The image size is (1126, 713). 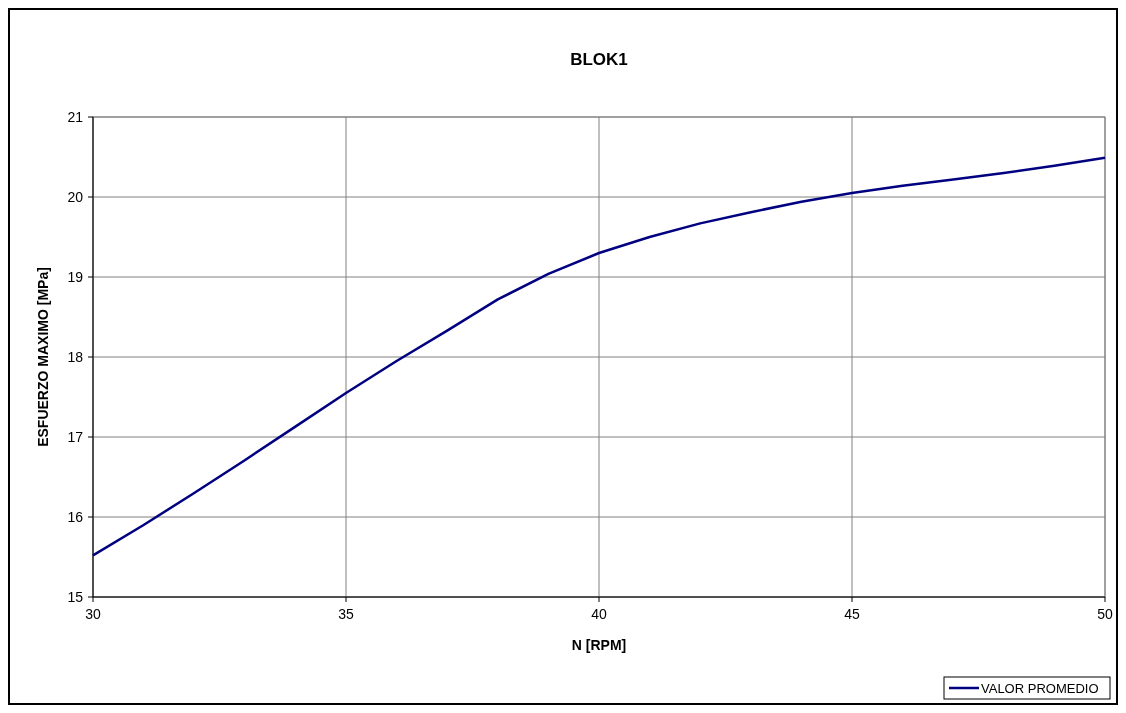 What do you see at coordinates (346, 614) in the screenshot?
I see `x-tick-label: 35` at bounding box center [346, 614].